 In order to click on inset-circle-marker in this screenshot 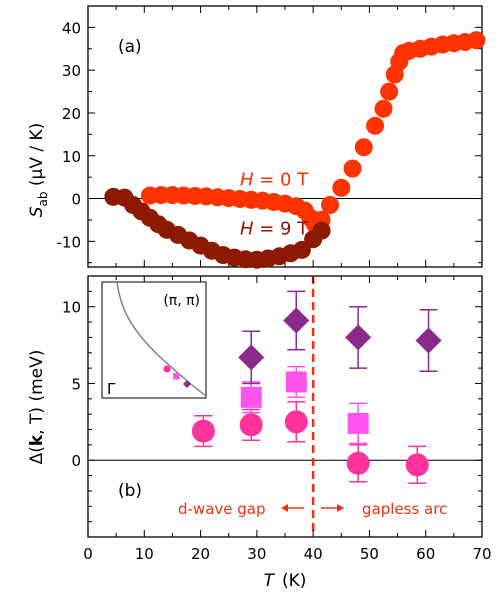, I will do `click(167, 369)`.